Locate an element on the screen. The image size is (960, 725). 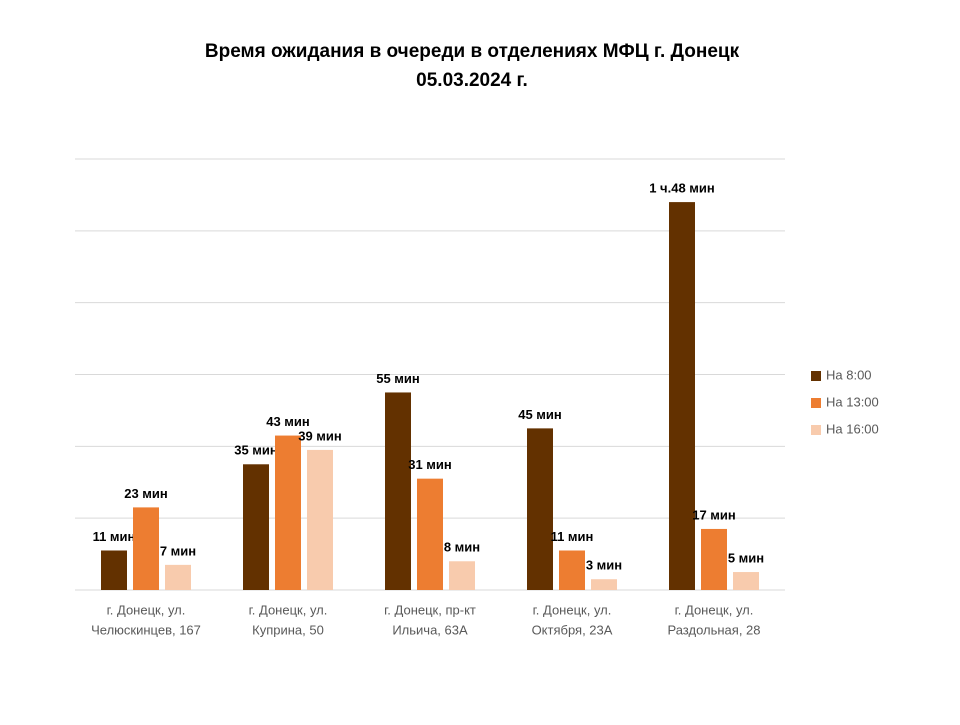
legend-label: На 8:00 is located at coordinates (849, 374).